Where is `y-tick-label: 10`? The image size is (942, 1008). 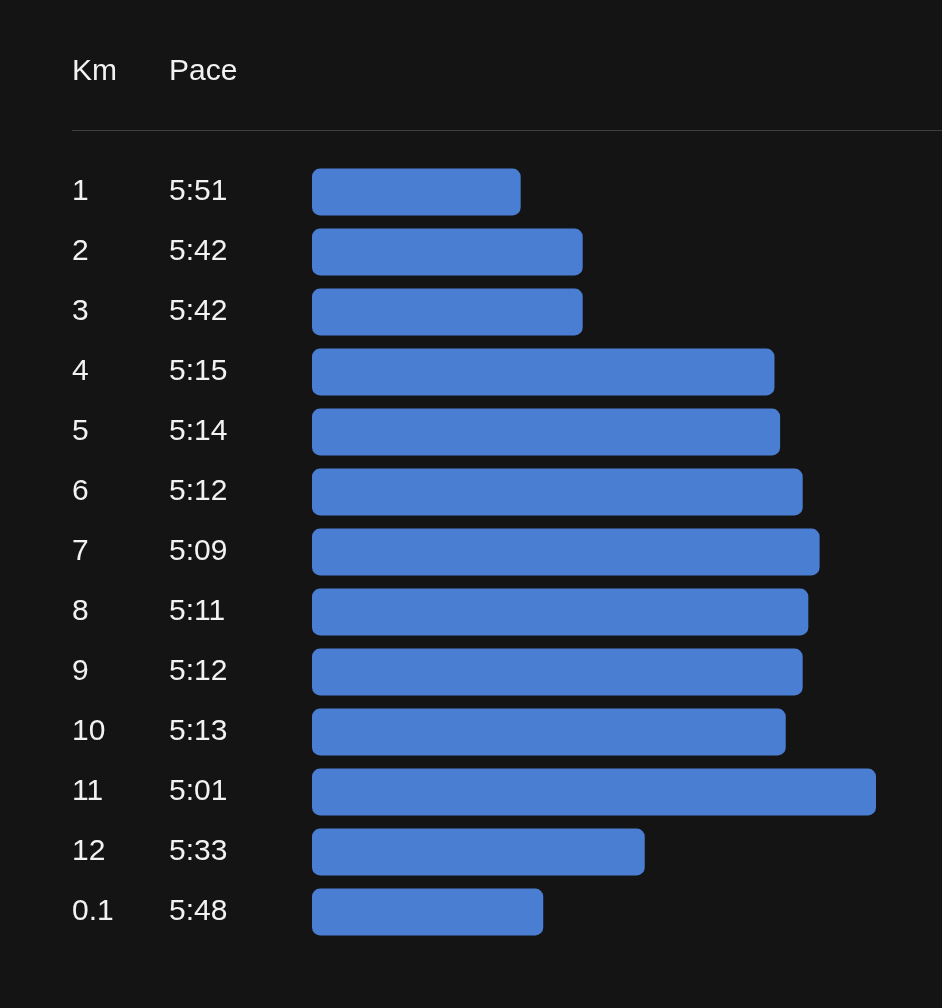 y-tick-label: 10 is located at coordinates (89, 730).